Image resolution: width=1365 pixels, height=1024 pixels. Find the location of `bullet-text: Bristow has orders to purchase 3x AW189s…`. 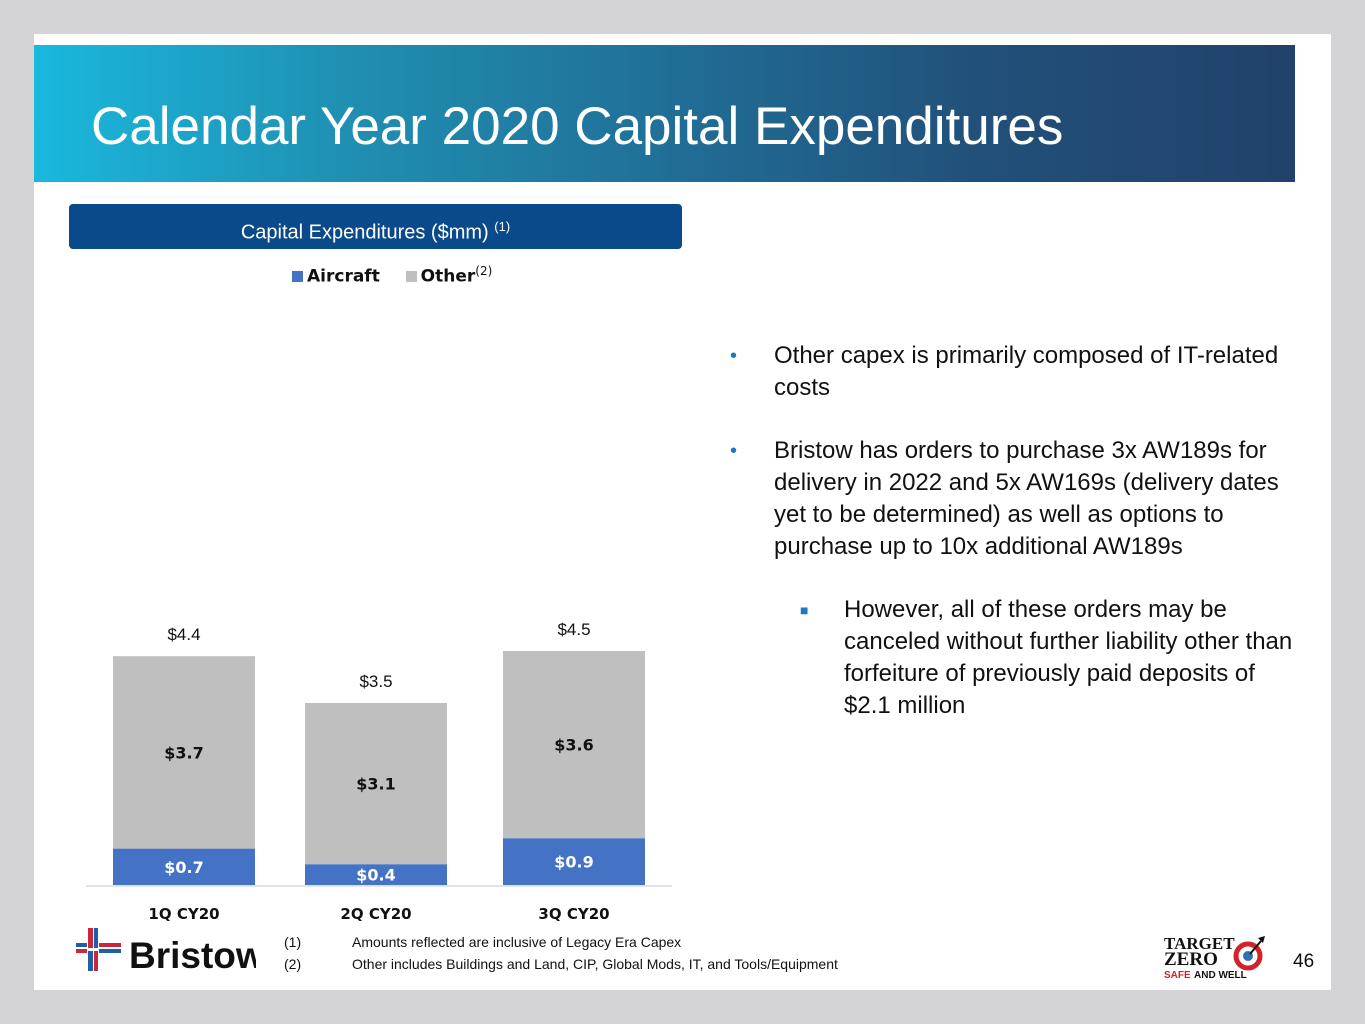

bullet-text: Bristow has orders to purchase 3x AW189s… is located at coordinates (1026, 498).